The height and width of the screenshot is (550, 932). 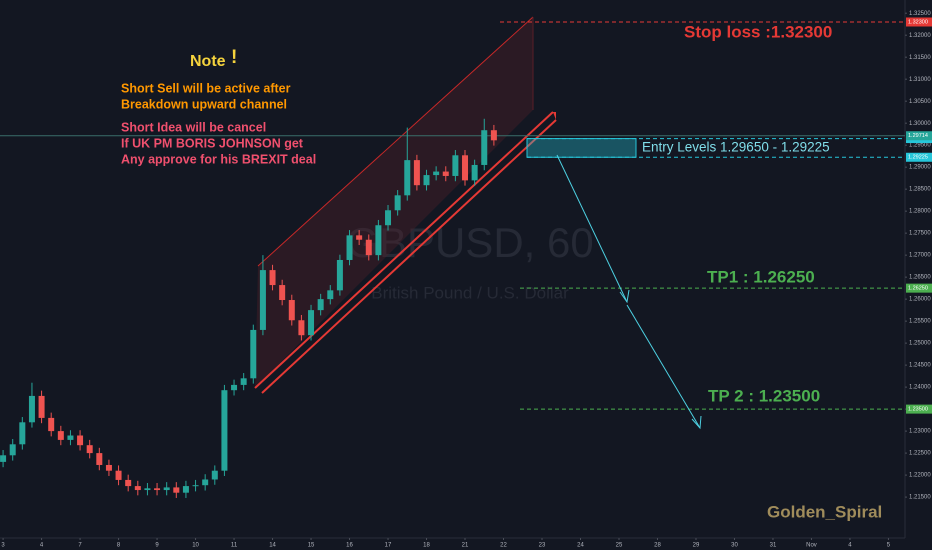 What do you see at coordinates (272, 546) in the screenshot?
I see `x-tick-label: 14` at bounding box center [272, 546].